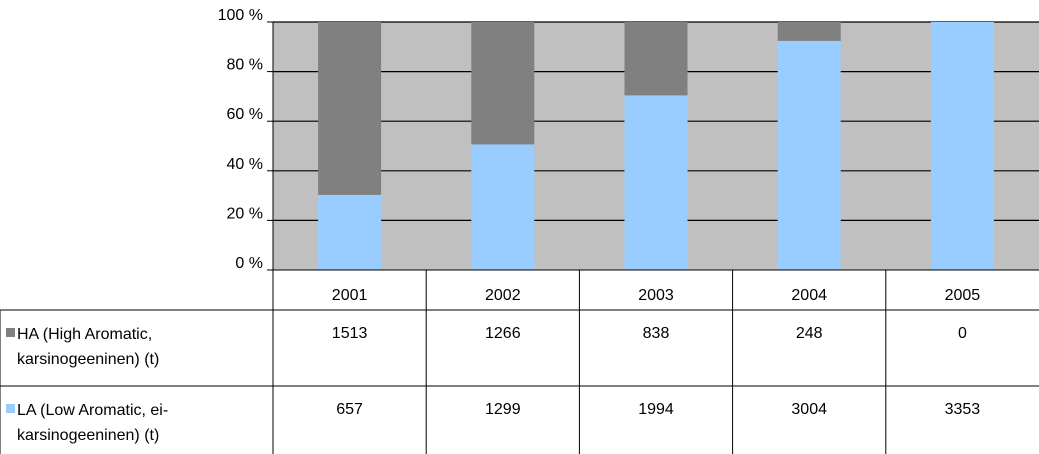  What do you see at coordinates (92, 410) in the screenshot?
I see `series-name-la: LA (Low Aromatic, ei-` at bounding box center [92, 410].